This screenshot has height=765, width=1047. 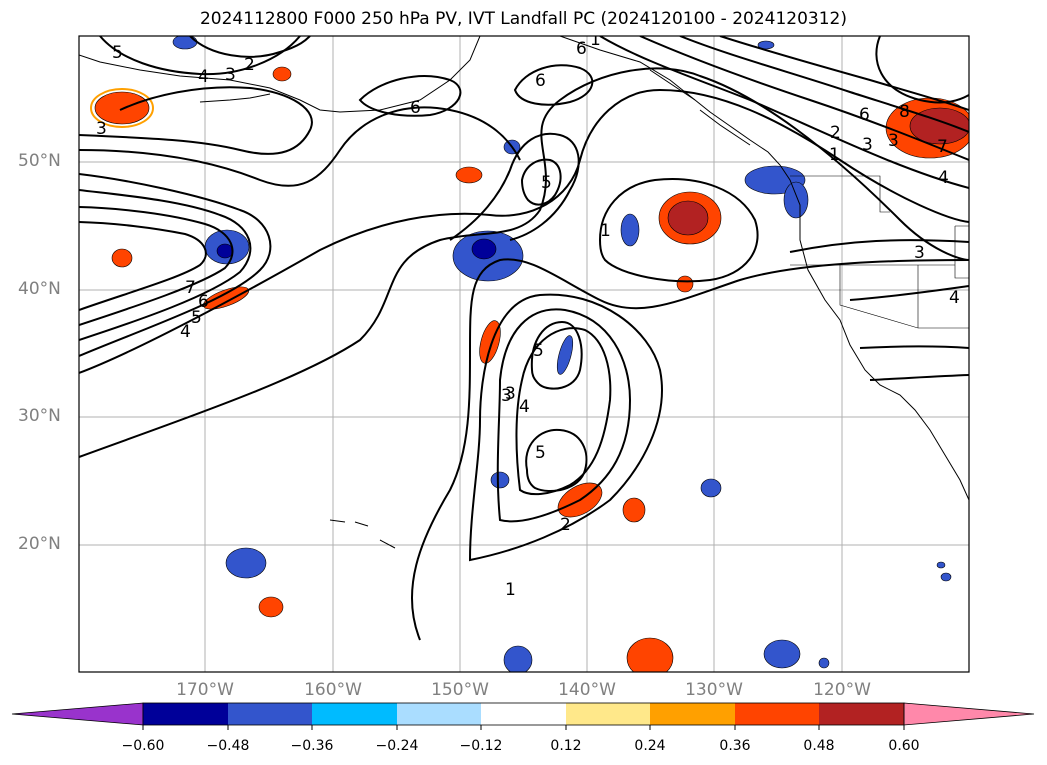 What do you see at coordinates (39, 416) in the screenshot?
I see `lat-label-30n: 30°N` at bounding box center [39, 416].